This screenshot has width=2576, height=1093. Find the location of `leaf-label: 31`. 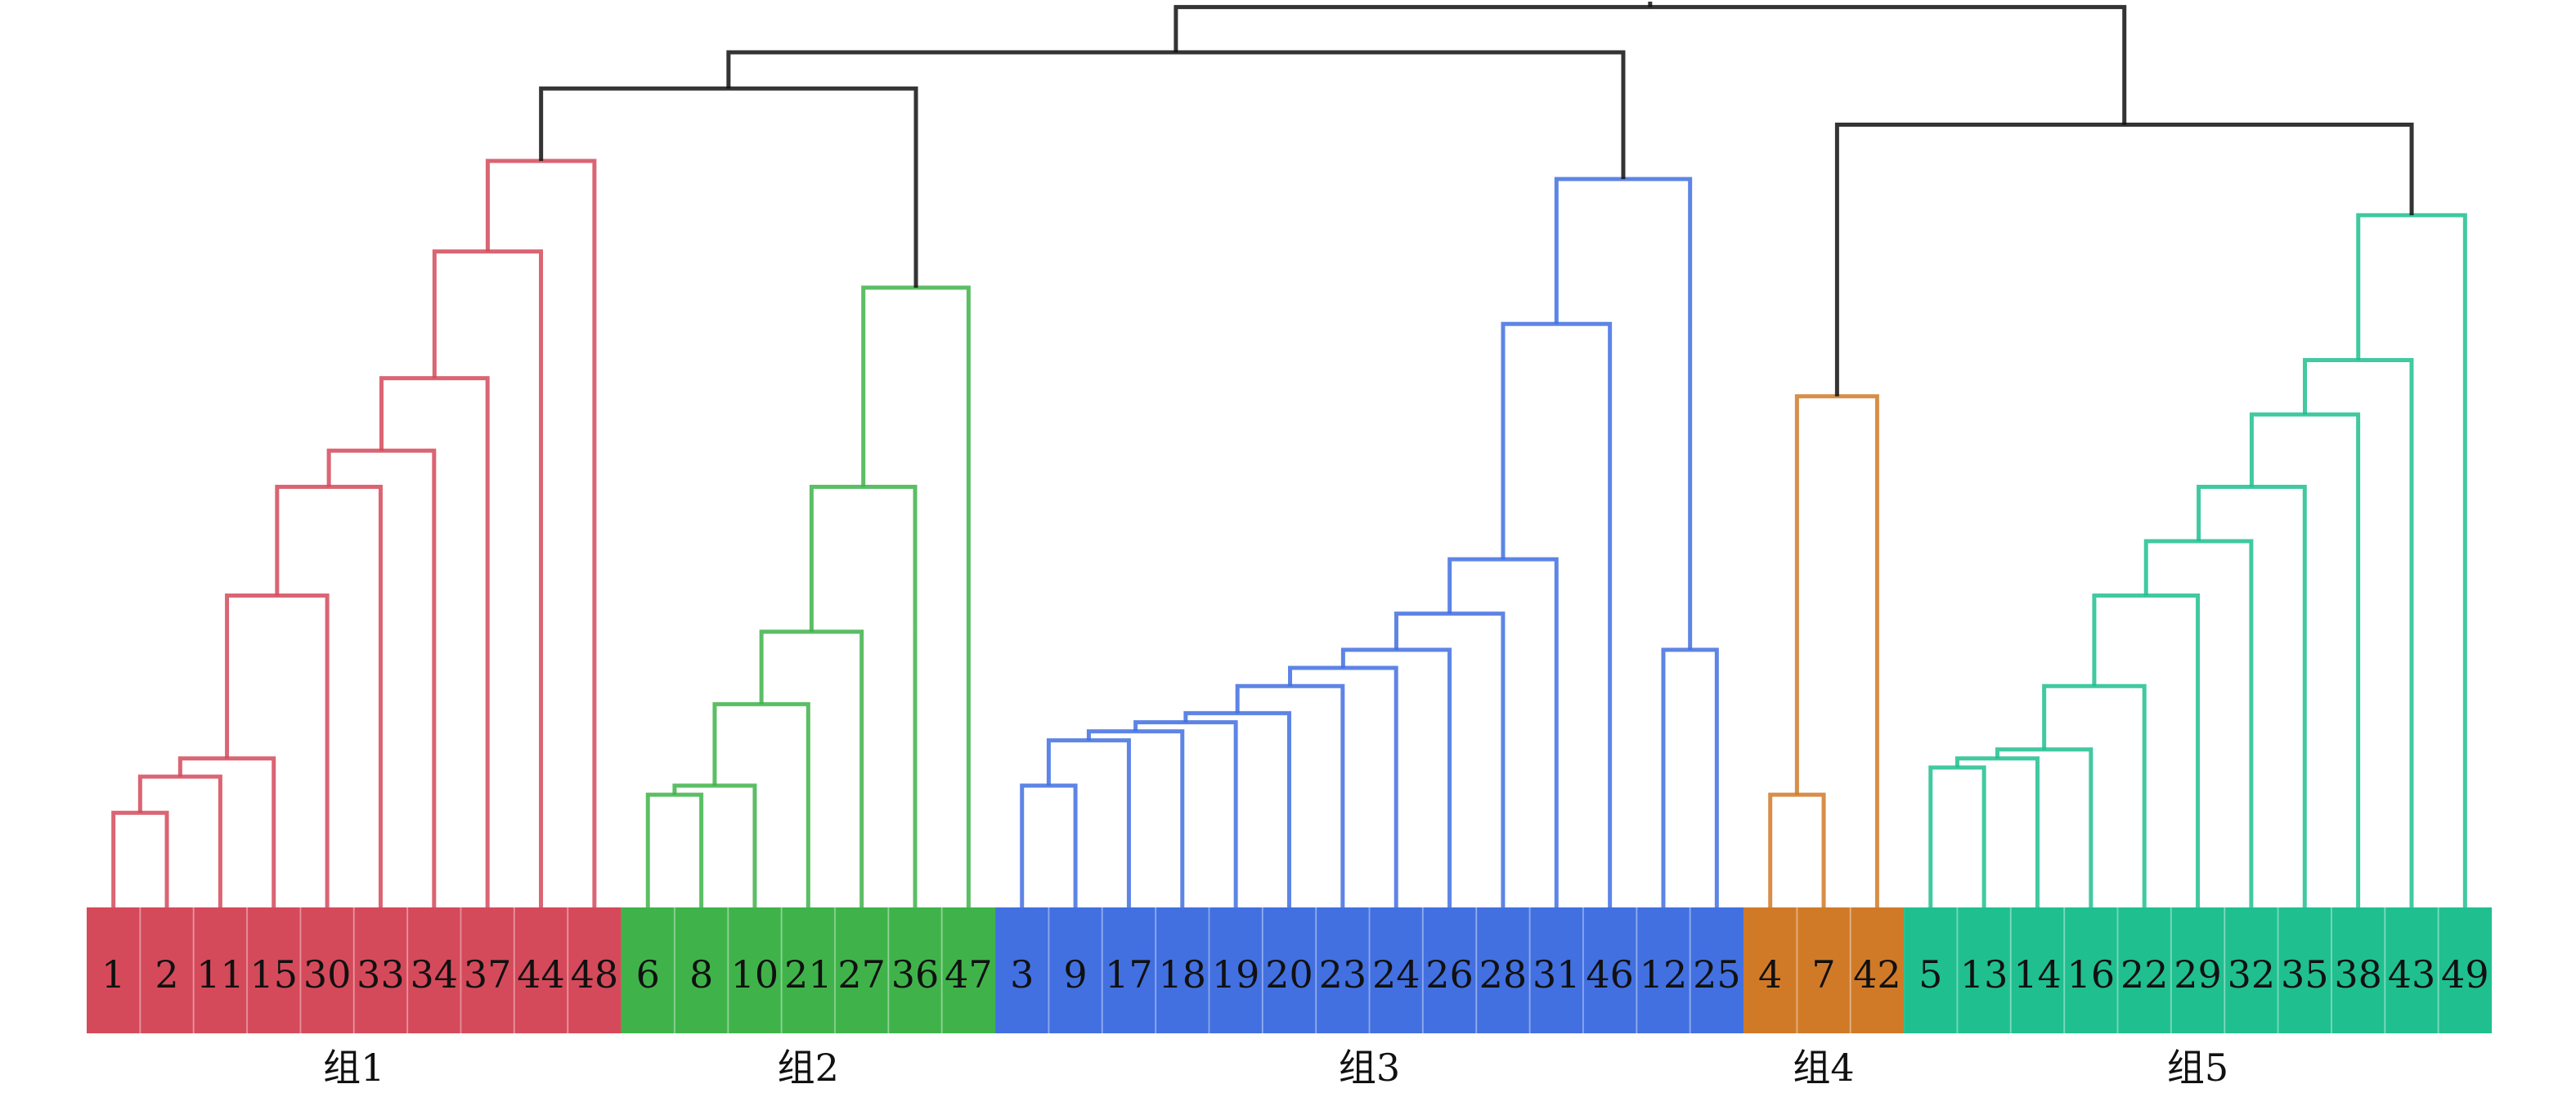

leaf-label: 31 is located at coordinates (1557, 974).